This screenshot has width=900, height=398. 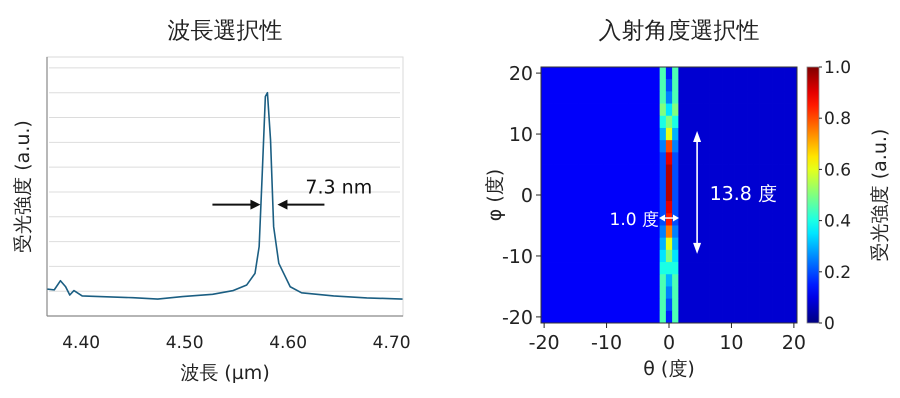 What do you see at coordinates (838, 222) in the screenshot?
I see `color-bar-label: 0.4` at bounding box center [838, 222].